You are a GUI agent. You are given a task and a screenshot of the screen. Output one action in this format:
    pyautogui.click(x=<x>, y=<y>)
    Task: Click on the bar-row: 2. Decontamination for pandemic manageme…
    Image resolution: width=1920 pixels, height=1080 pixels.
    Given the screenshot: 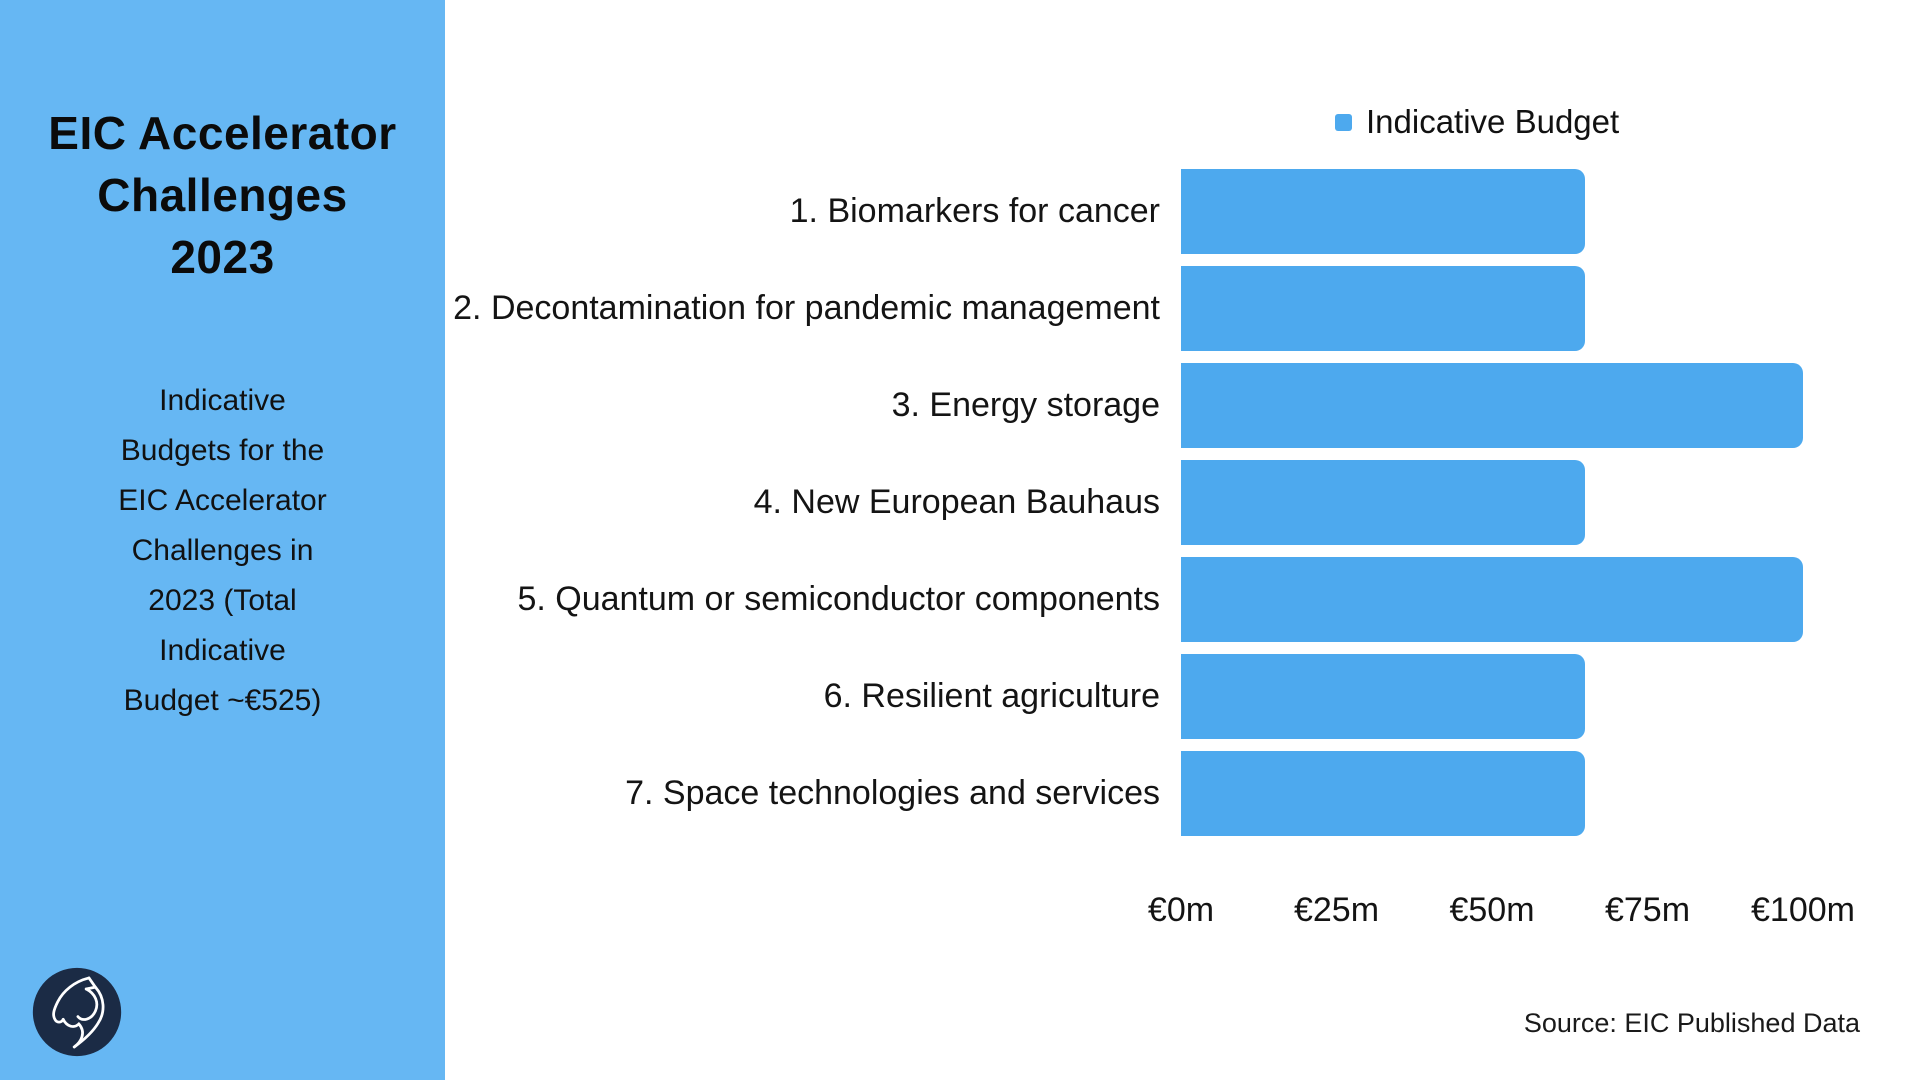 What is the action you would take?
    pyautogui.click(x=905, y=308)
    